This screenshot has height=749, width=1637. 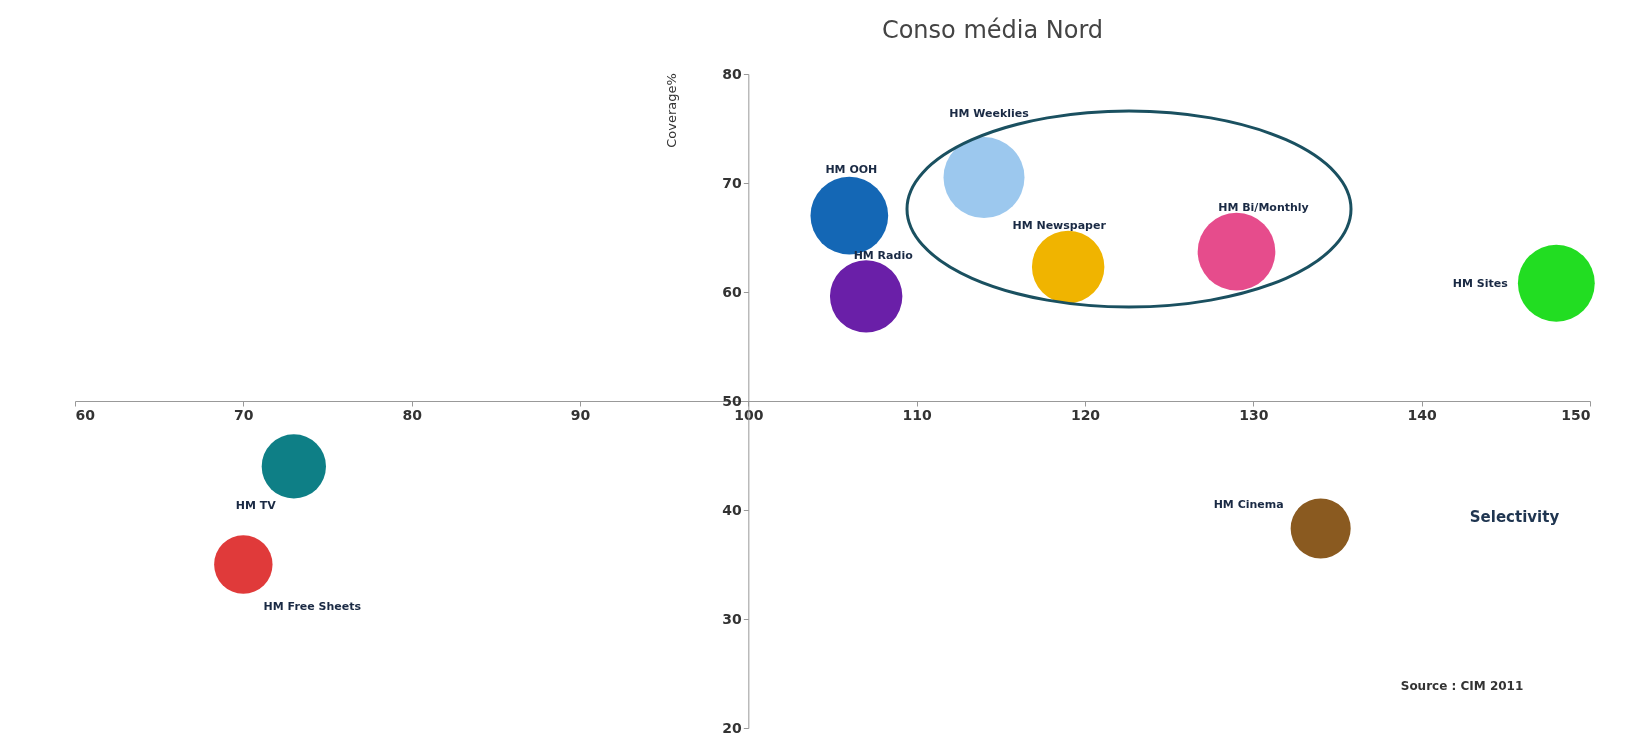 I want to click on chart-title: Conso média Nord, so click(x=992, y=30).